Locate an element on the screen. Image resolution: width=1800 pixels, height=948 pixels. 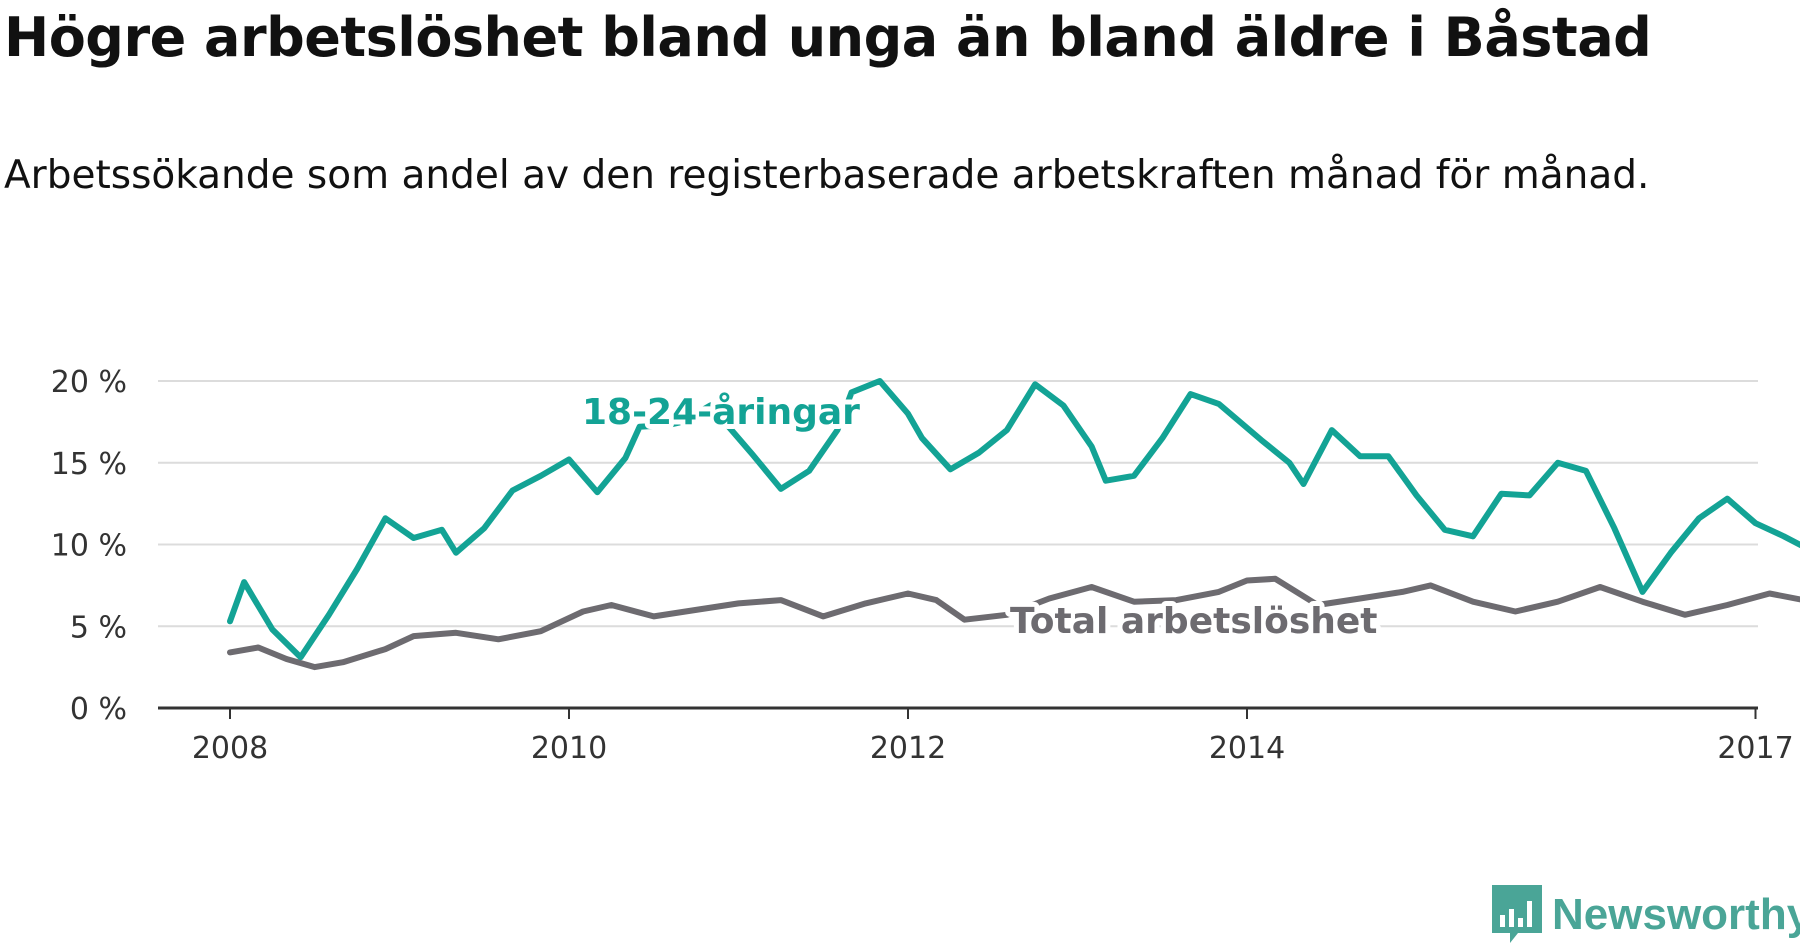
youth-series-label-halo: 18-24-åringar is located at coordinates (721, 412).